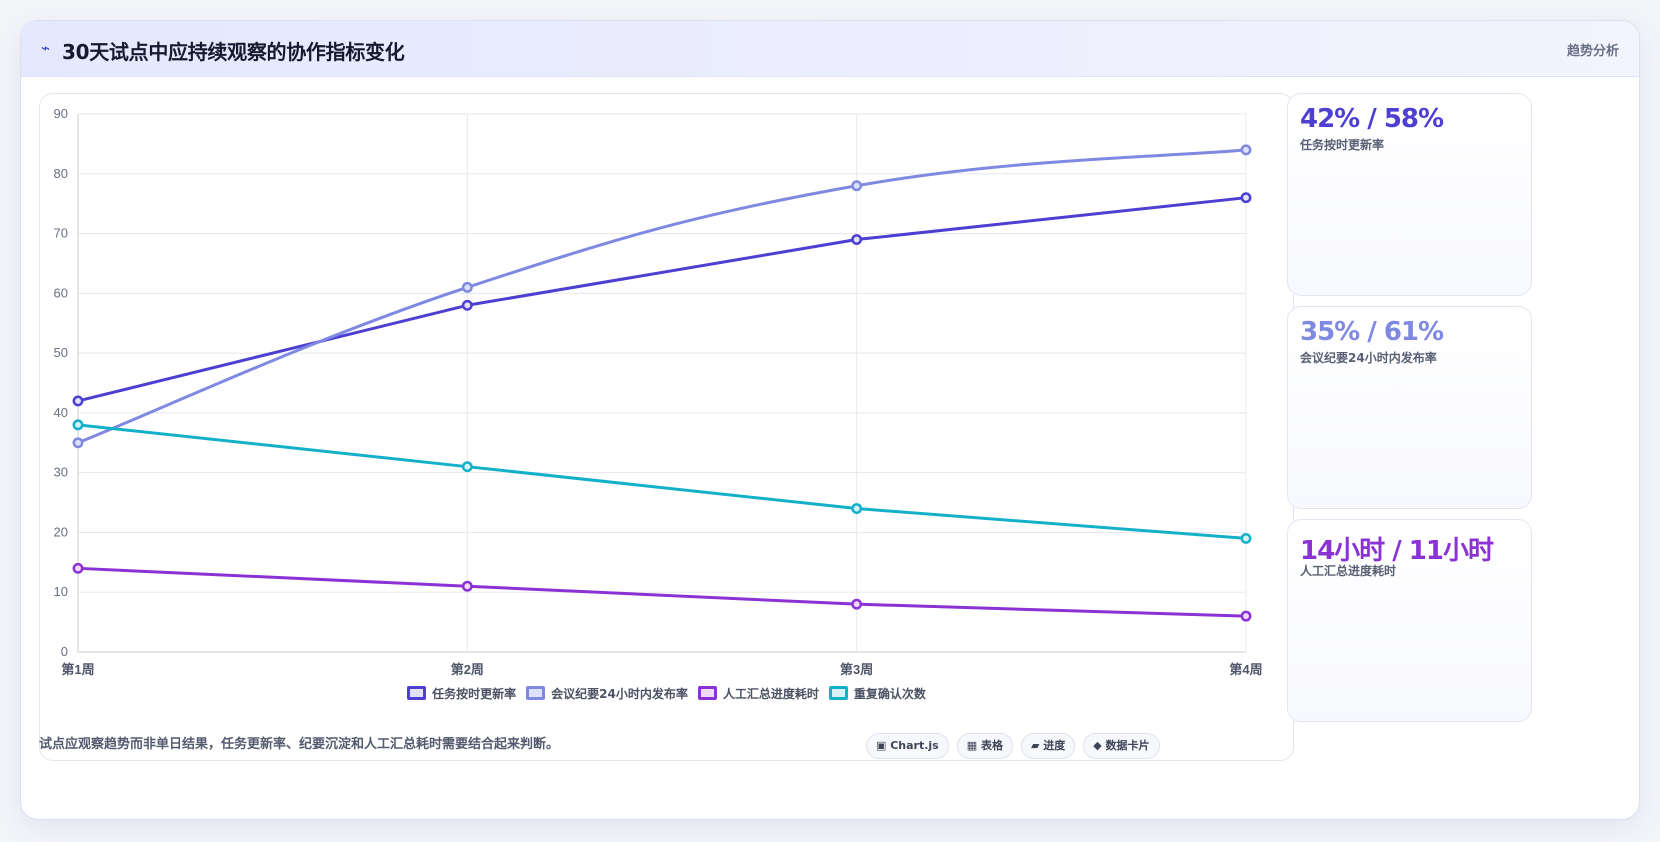 The image size is (1660, 842). I want to click on x-tick-label: 第2周, so click(467, 669).